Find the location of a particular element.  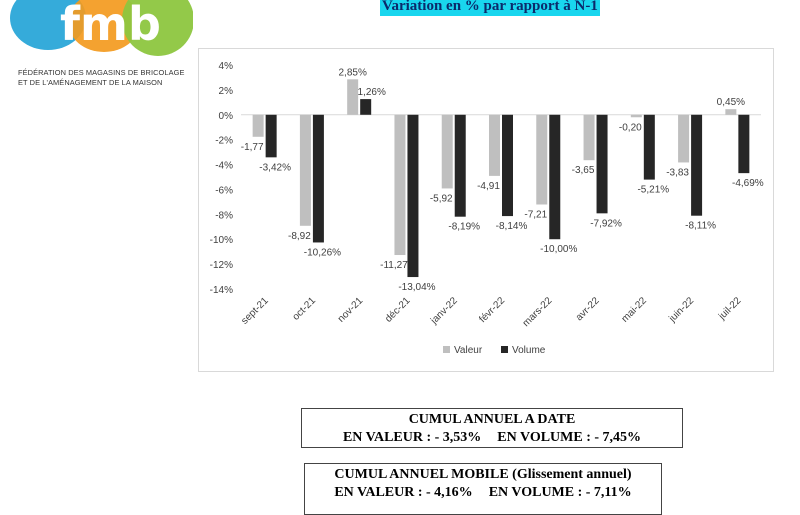

data-label-valeur: 0,45% is located at coordinates (731, 102).